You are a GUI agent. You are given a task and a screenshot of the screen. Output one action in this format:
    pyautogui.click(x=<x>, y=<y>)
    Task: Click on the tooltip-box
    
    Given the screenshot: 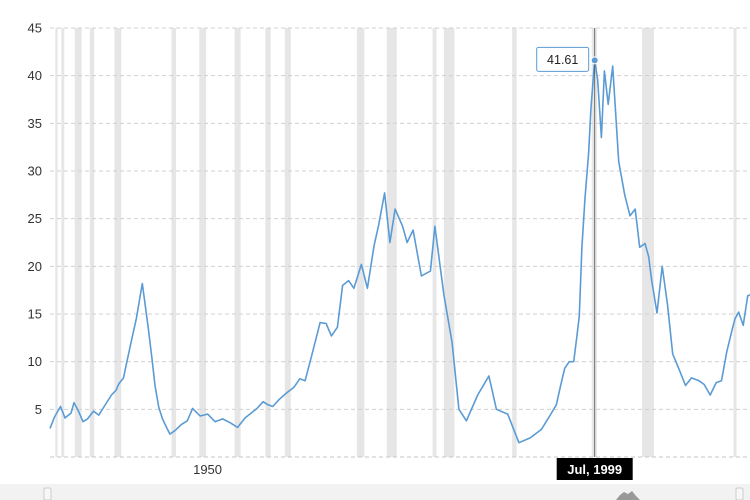 What is the action you would take?
    pyautogui.click(x=563, y=59)
    